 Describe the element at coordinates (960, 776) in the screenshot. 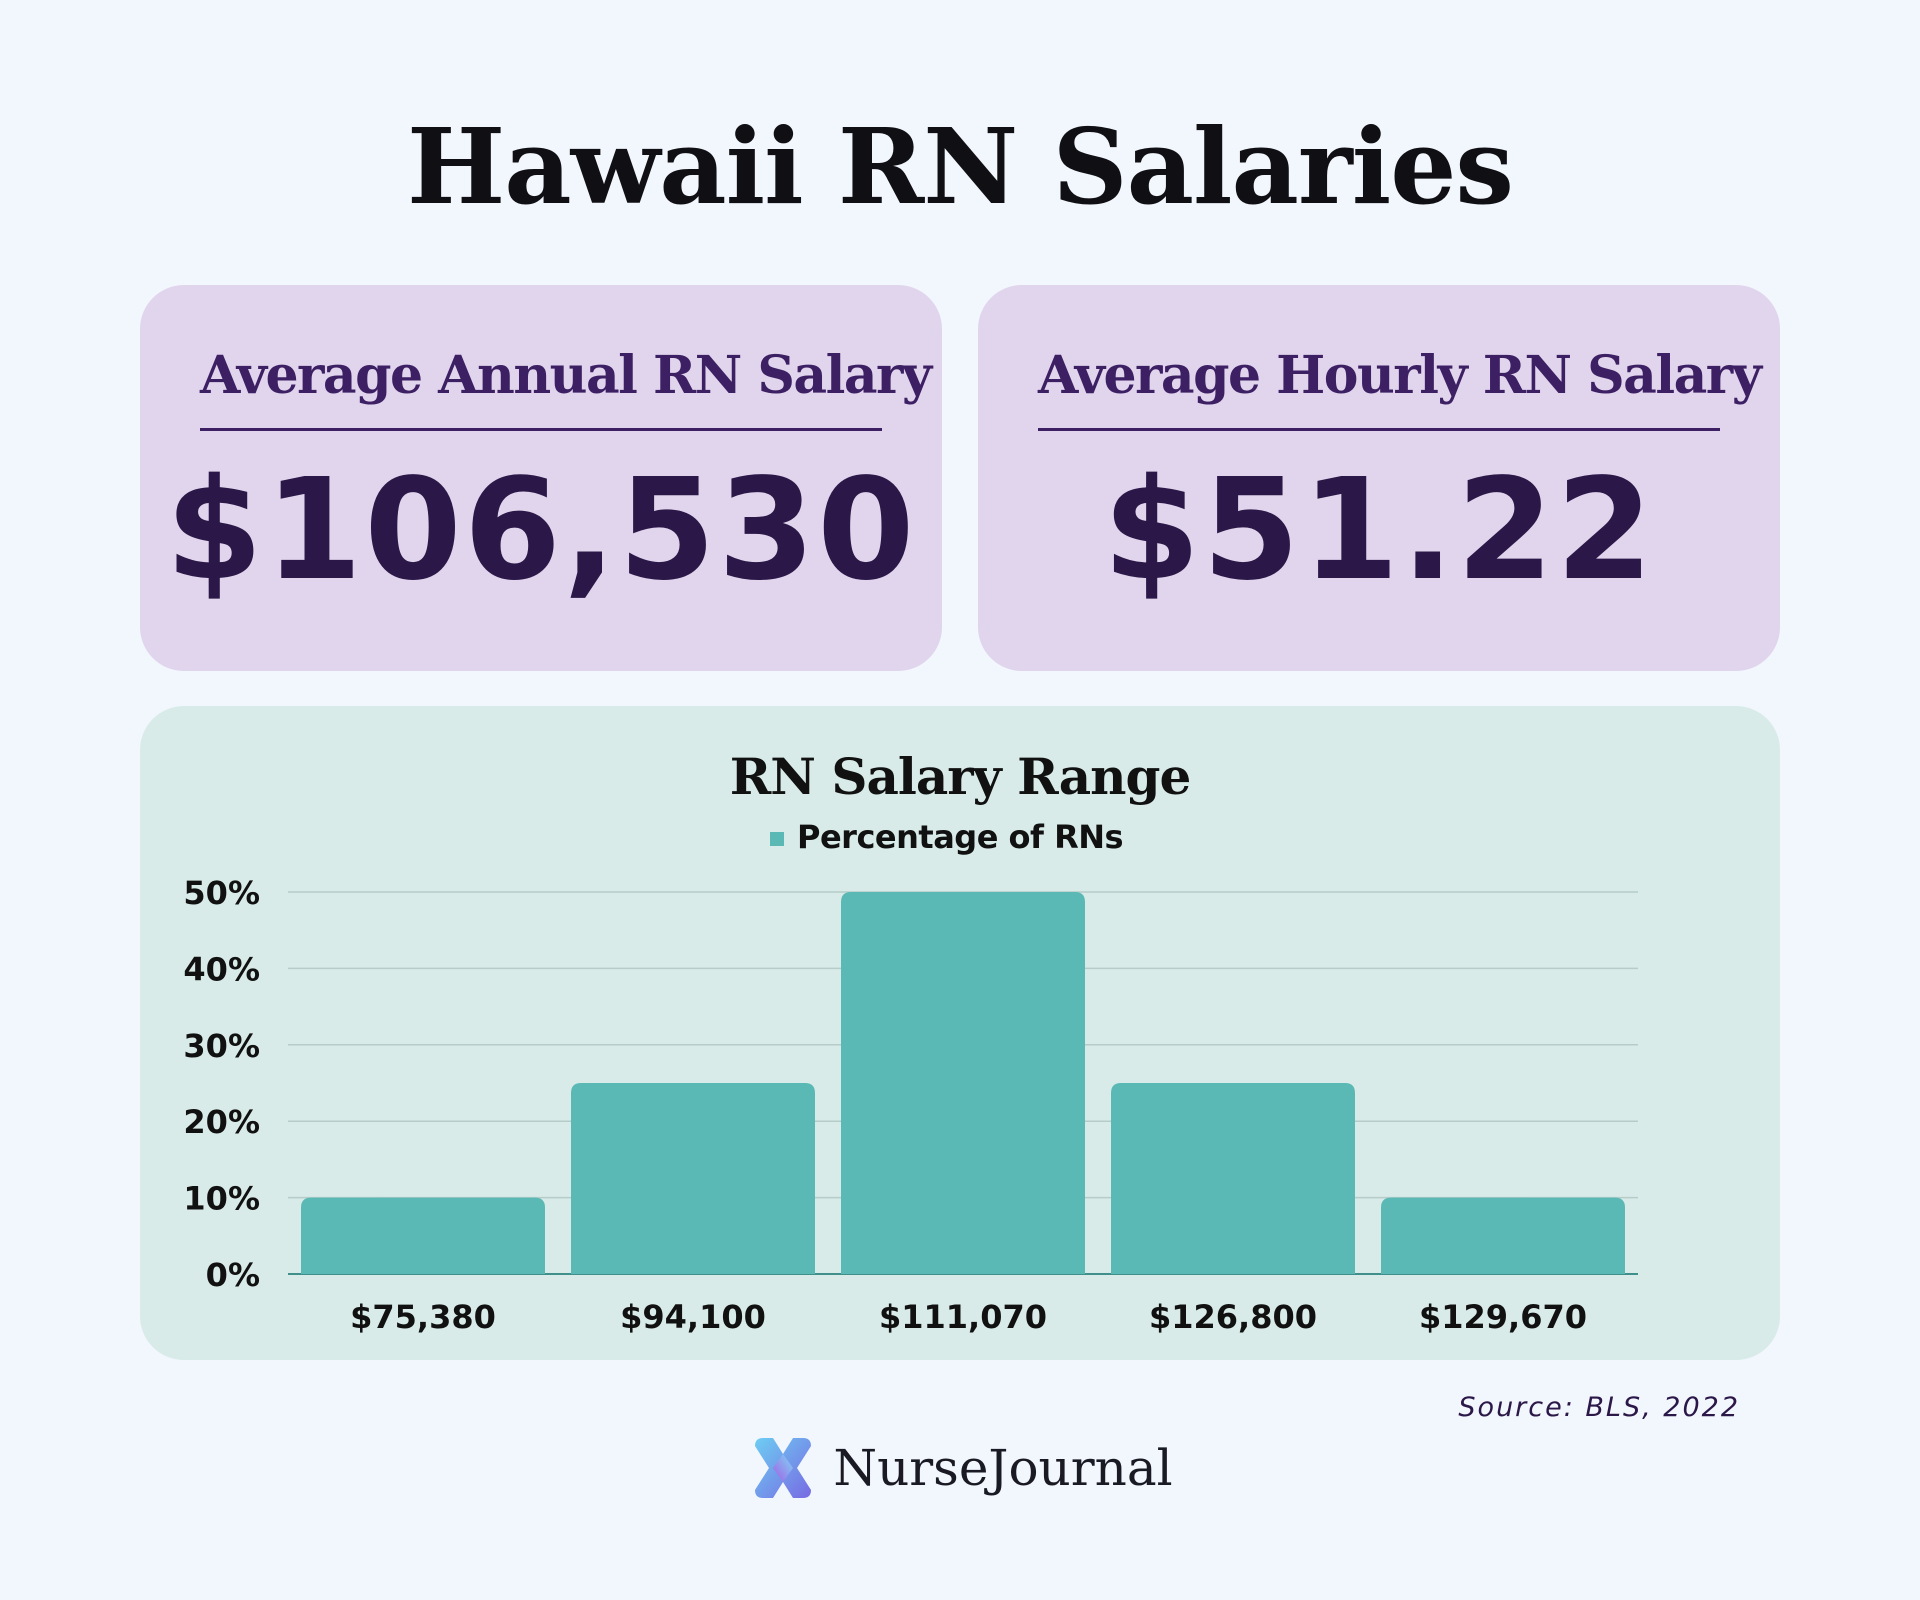

I see `chart-title: RN Salary Range` at that location.